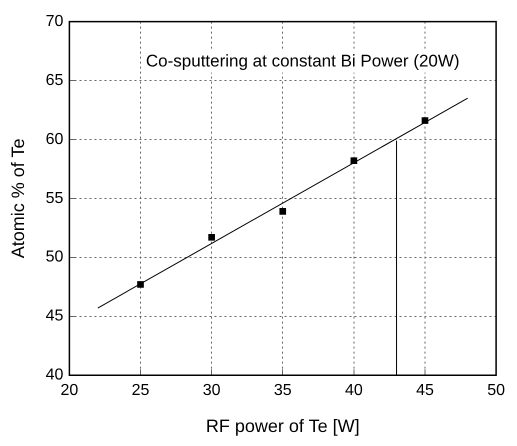 The width and height of the screenshot is (517, 446). I want to click on x-tick-label: 50, so click(496, 391).